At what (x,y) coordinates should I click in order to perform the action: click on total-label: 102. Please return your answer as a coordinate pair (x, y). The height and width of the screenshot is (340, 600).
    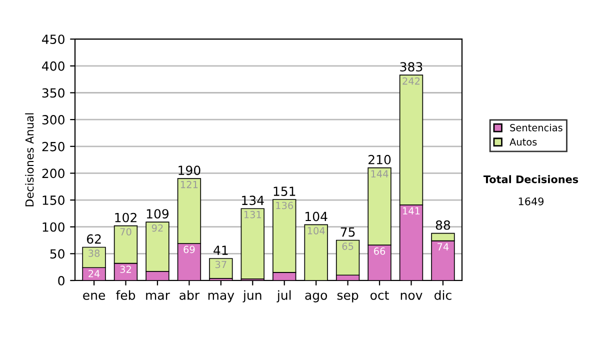
    Looking at the image, I should click on (125, 217).